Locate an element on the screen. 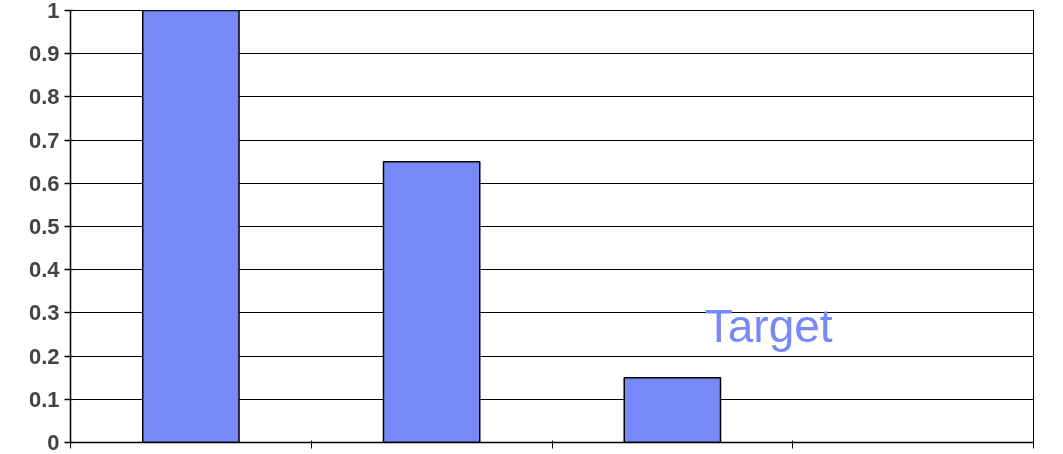  y-tick-label: 0.2 is located at coordinates (44, 356).